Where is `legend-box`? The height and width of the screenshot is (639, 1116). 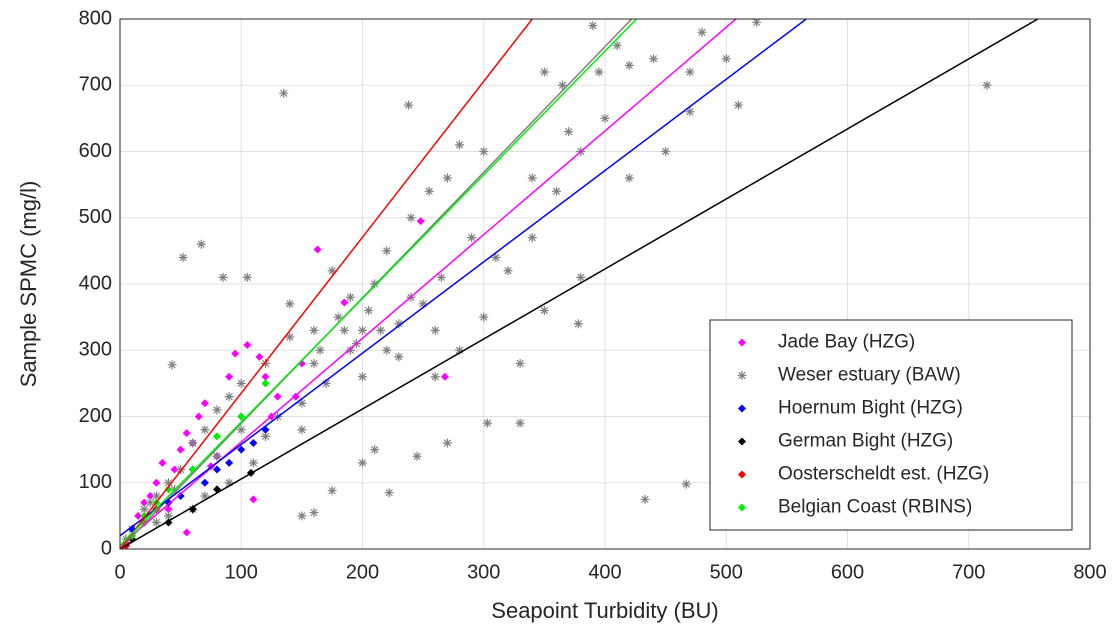 legend-box is located at coordinates (891, 425).